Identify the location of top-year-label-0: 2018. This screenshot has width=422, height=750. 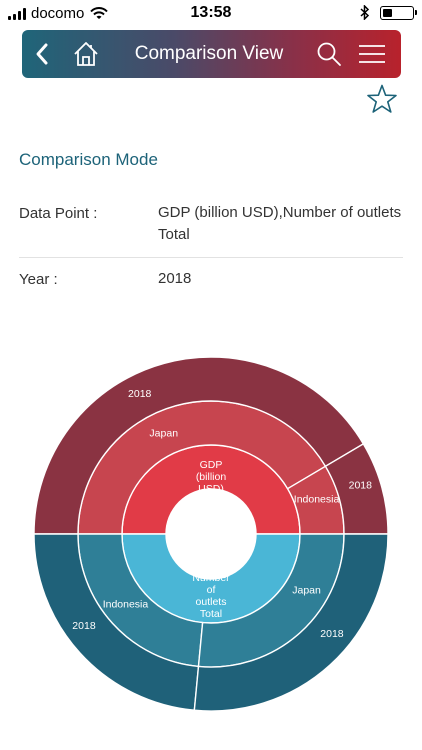
(140, 394).